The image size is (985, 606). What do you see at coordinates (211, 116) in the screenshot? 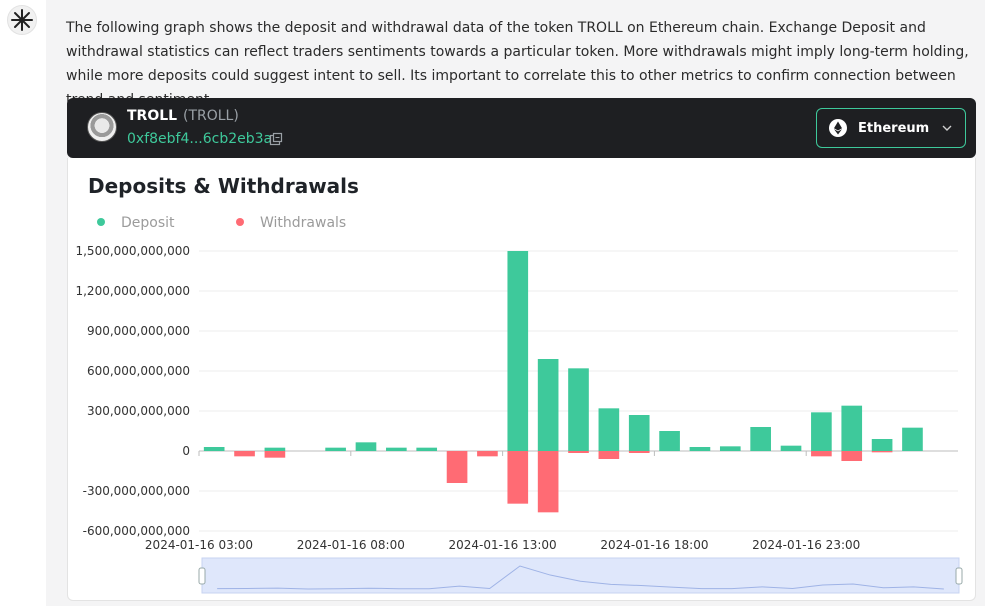
I see `token-symbol: (TROLL)` at bounding box center [211, 116].